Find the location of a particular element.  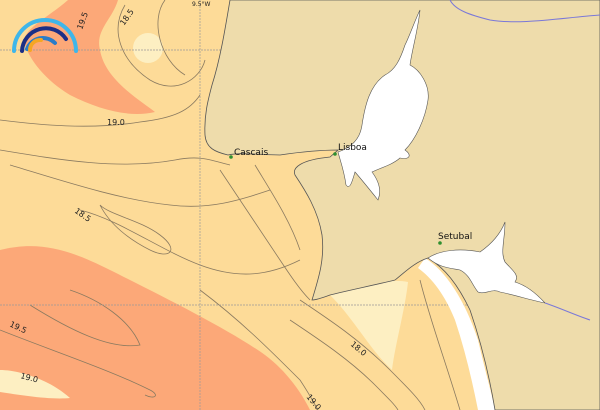

place-label: Setubal is located at coordinates (455, 237).